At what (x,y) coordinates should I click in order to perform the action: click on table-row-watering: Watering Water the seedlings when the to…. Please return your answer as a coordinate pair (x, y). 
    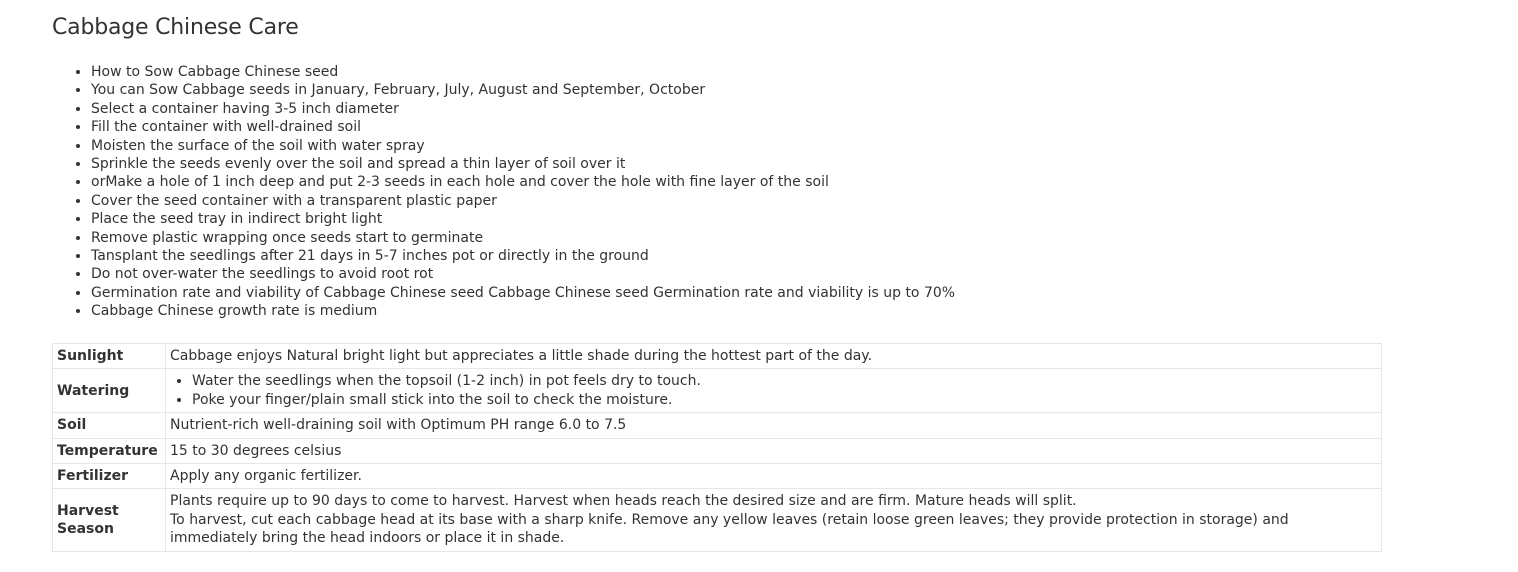
    Looking at the image, I should click on (717, 391).